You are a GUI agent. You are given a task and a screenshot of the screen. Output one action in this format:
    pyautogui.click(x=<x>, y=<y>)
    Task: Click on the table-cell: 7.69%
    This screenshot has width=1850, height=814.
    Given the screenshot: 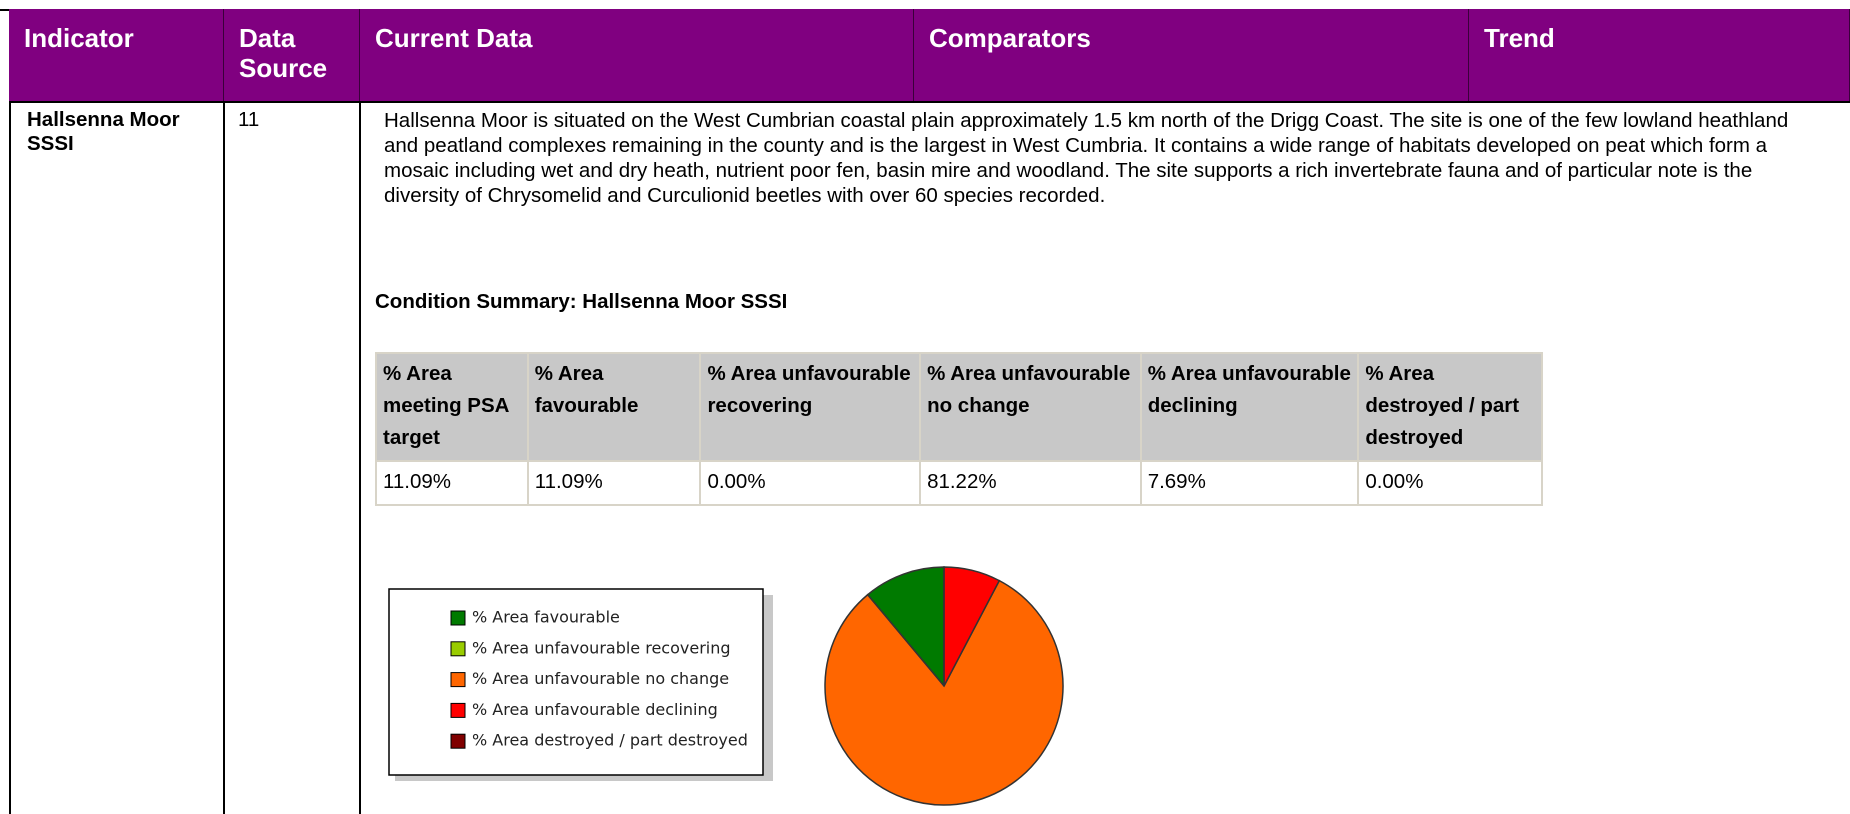 What is the action you would take?
    pyautogui.click(x=1249, y=483)
    